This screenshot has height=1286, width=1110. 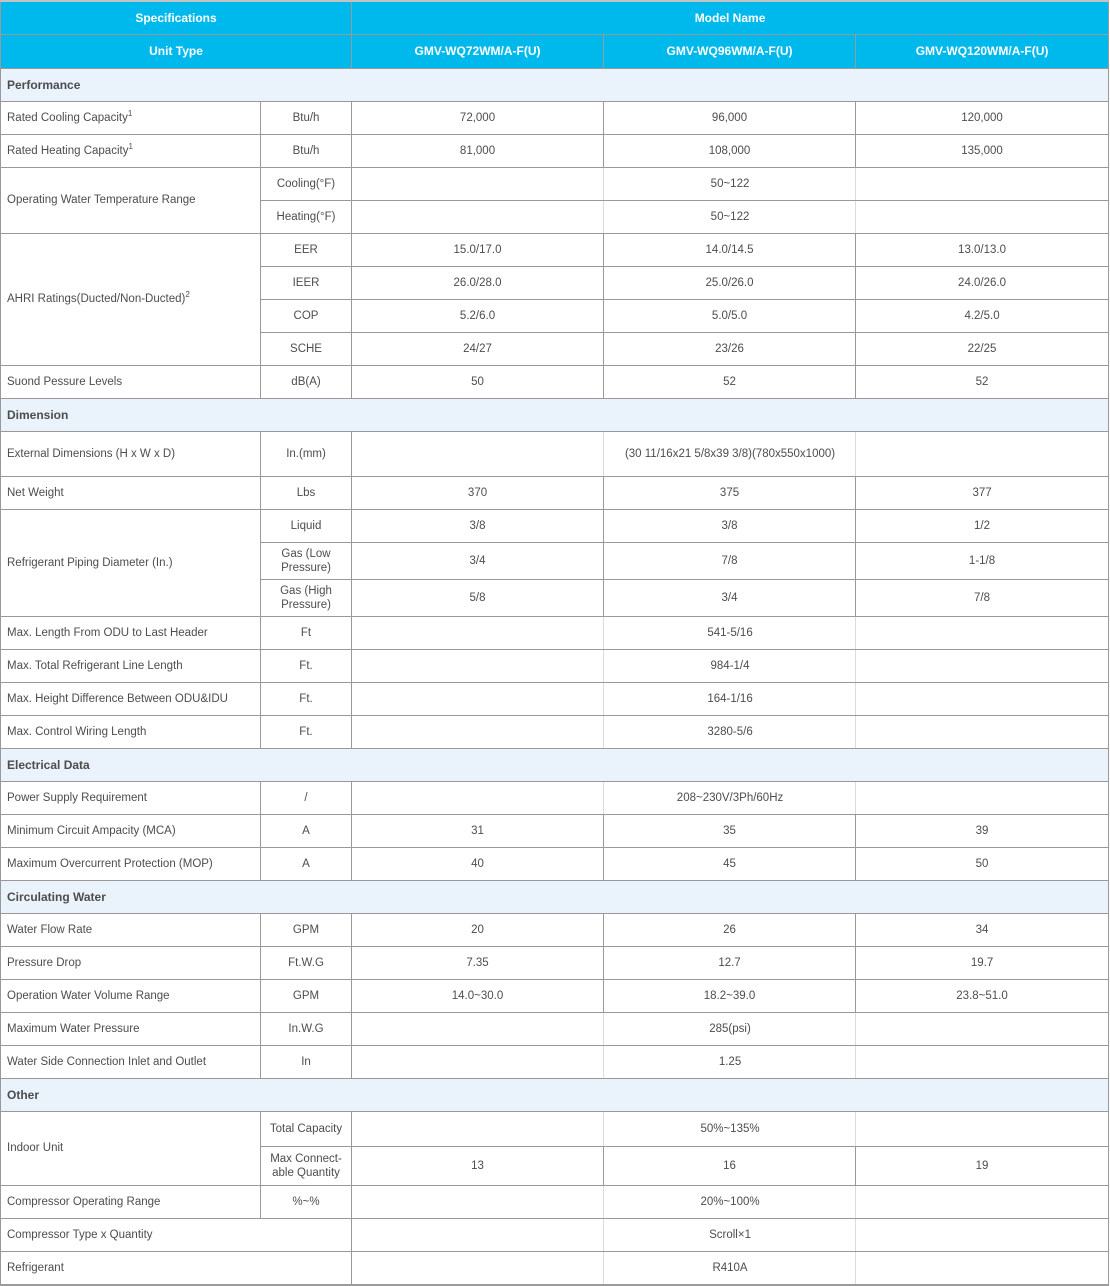 I want to click on unit-cell: Liquid, so click(x=306, y=526).